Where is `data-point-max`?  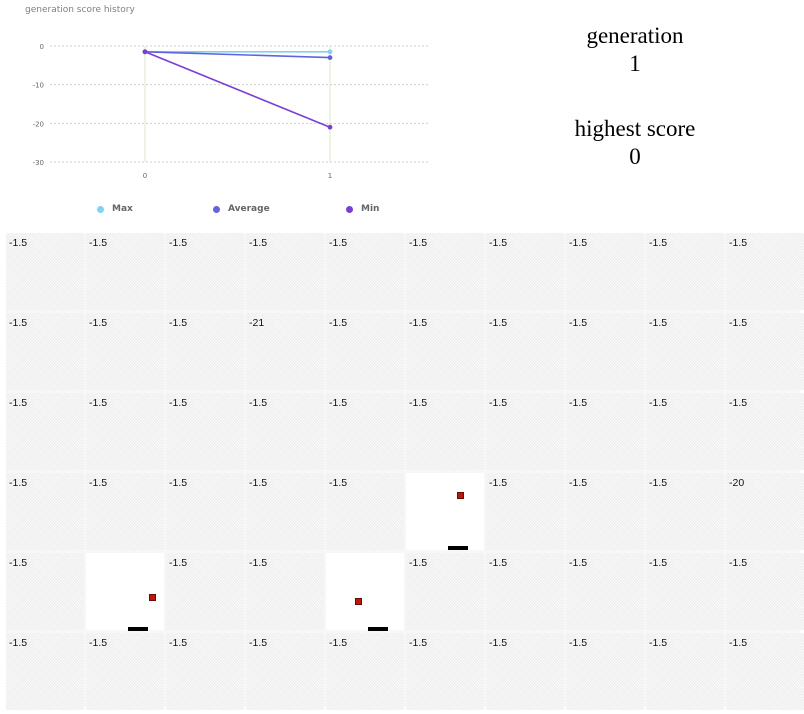 data-point-max is located at coordinates (330, 52).